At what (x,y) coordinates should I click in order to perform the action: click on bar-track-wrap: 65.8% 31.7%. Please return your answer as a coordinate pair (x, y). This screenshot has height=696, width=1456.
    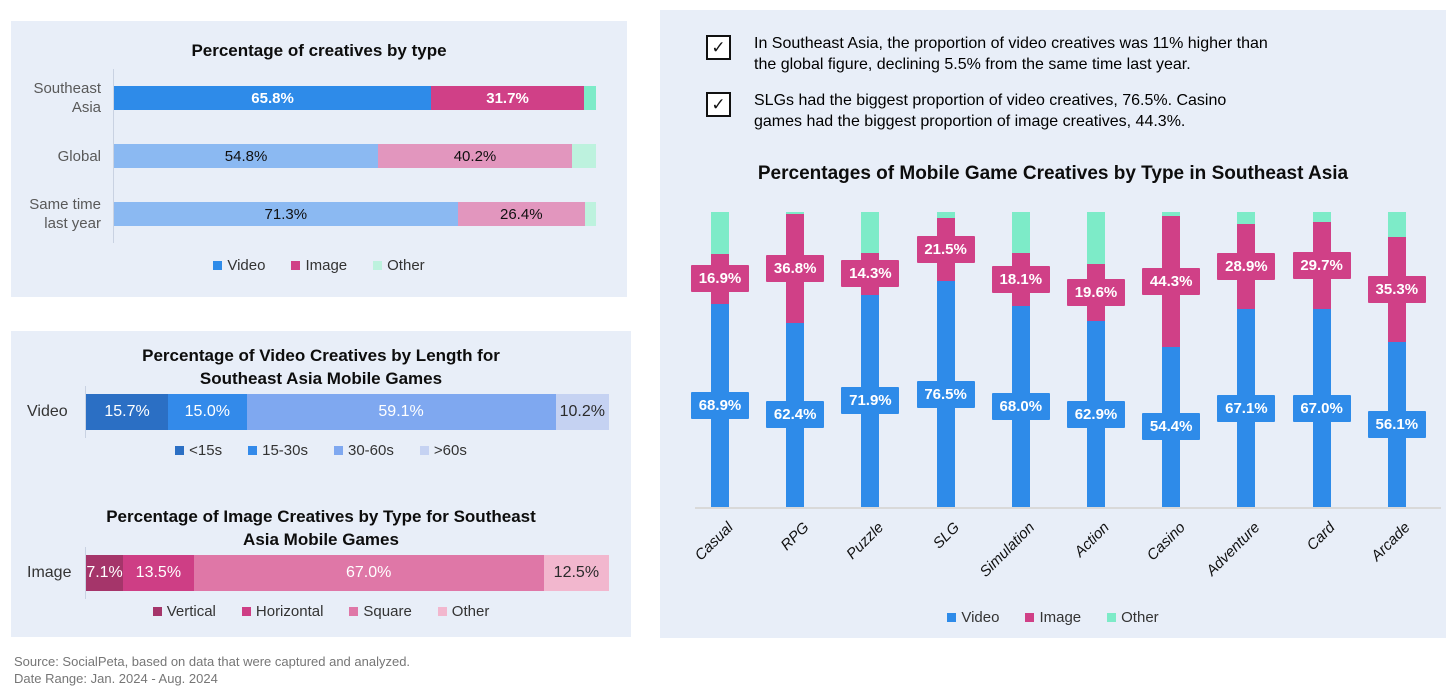
    Looking at the image, I should click on (370, 98).